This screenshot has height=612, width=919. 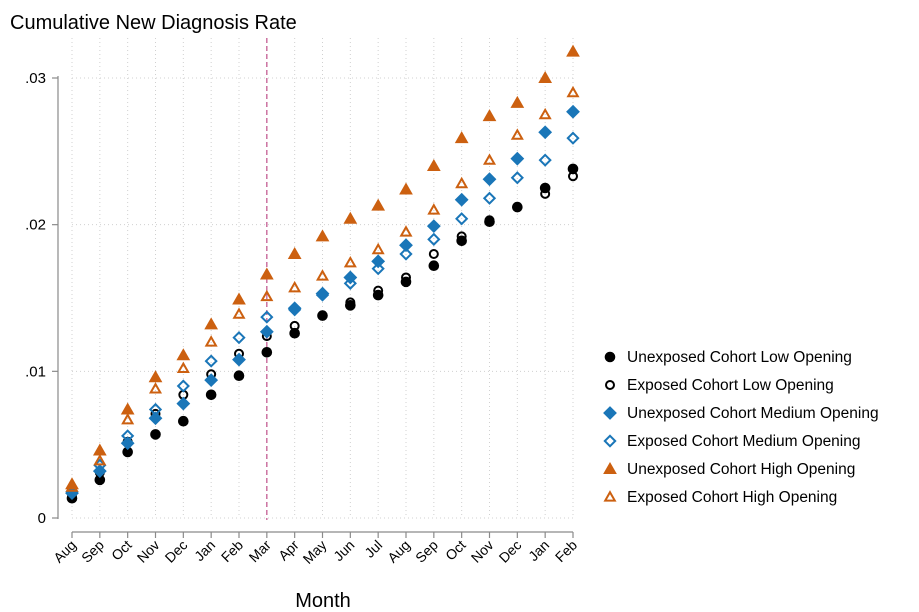 What do you see at coordinates (343, 550) in the screenshot?
I see `x-tick-label: Jun` at bounding box center [343, 550].